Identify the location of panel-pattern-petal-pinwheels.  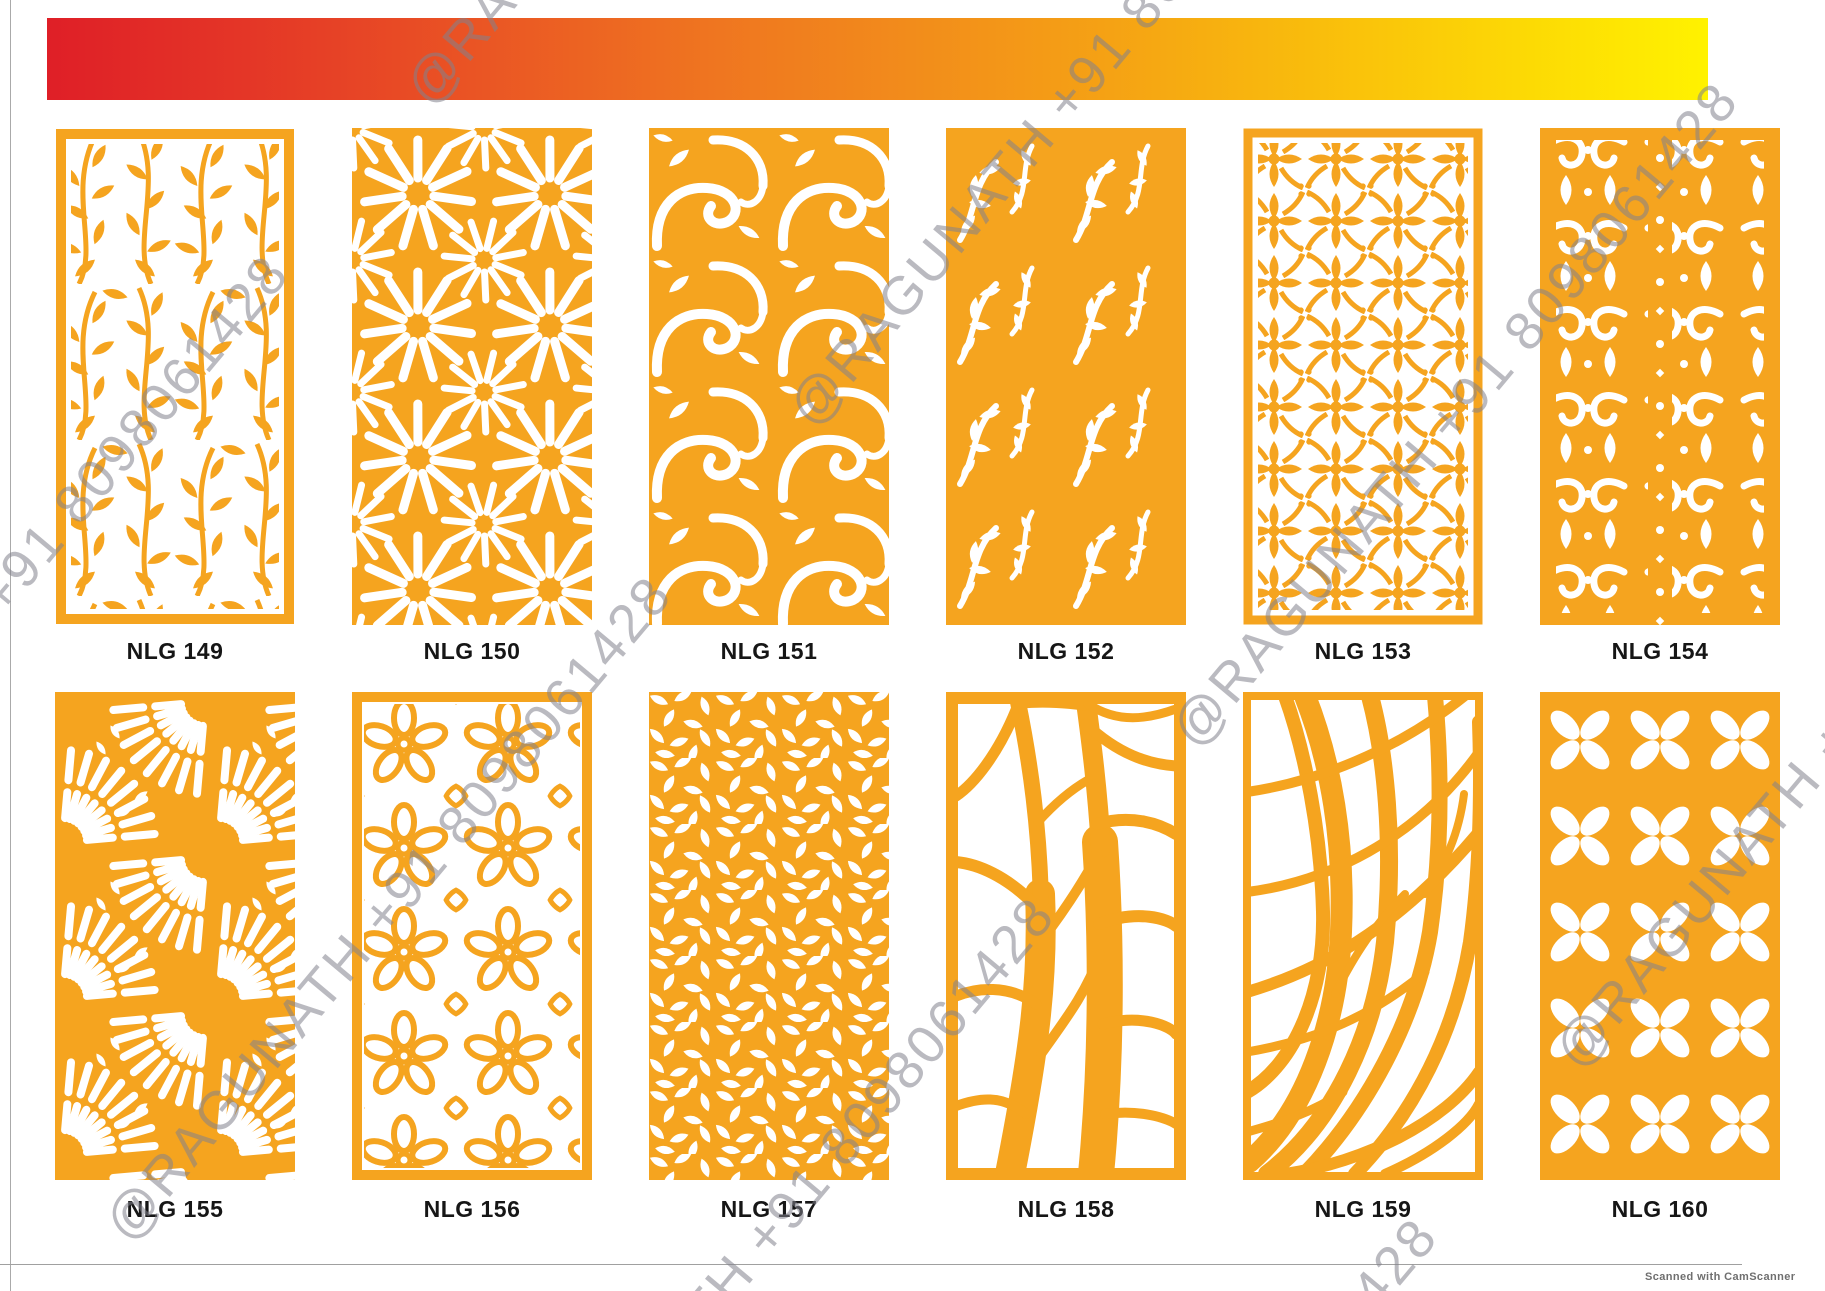
(1660, 936).